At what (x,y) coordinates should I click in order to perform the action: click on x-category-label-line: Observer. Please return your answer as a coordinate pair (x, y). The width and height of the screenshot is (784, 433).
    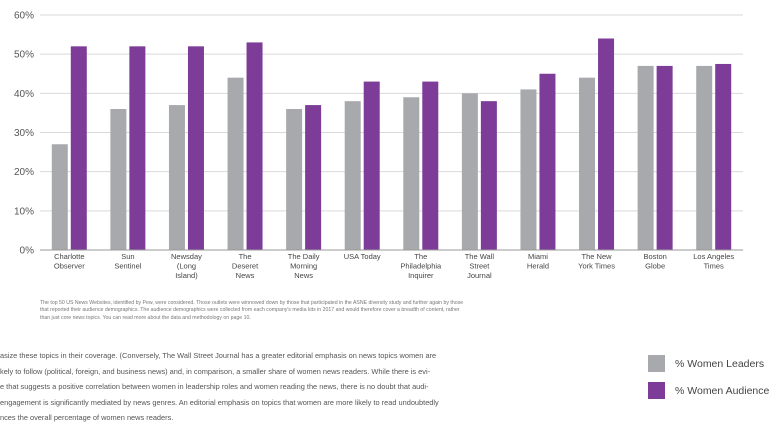
    Looking at the image, I should click on (69, 266).